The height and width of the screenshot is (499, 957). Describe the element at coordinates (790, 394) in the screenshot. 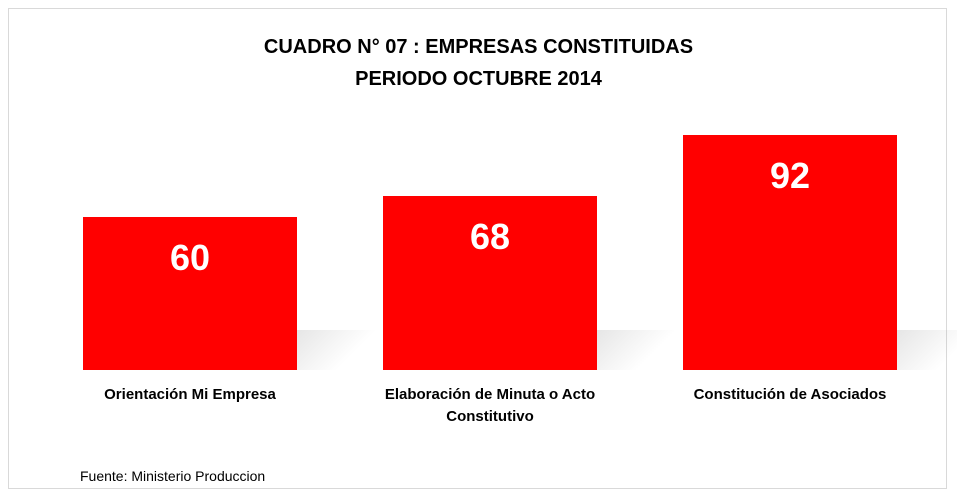

I see `x-tick-label: Constitución de Asociados` at that location.